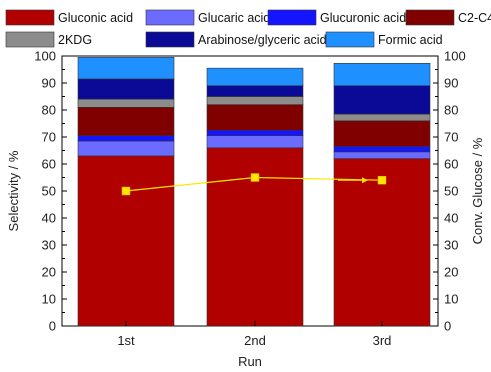 This screenshot has height=372, width=491. I want to click on left-tick-label-4: 40, so click(49, 218).